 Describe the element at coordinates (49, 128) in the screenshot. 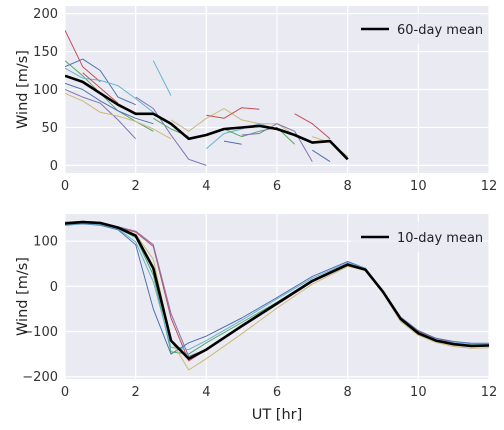

I see `y-tick-label: 50` at that location.